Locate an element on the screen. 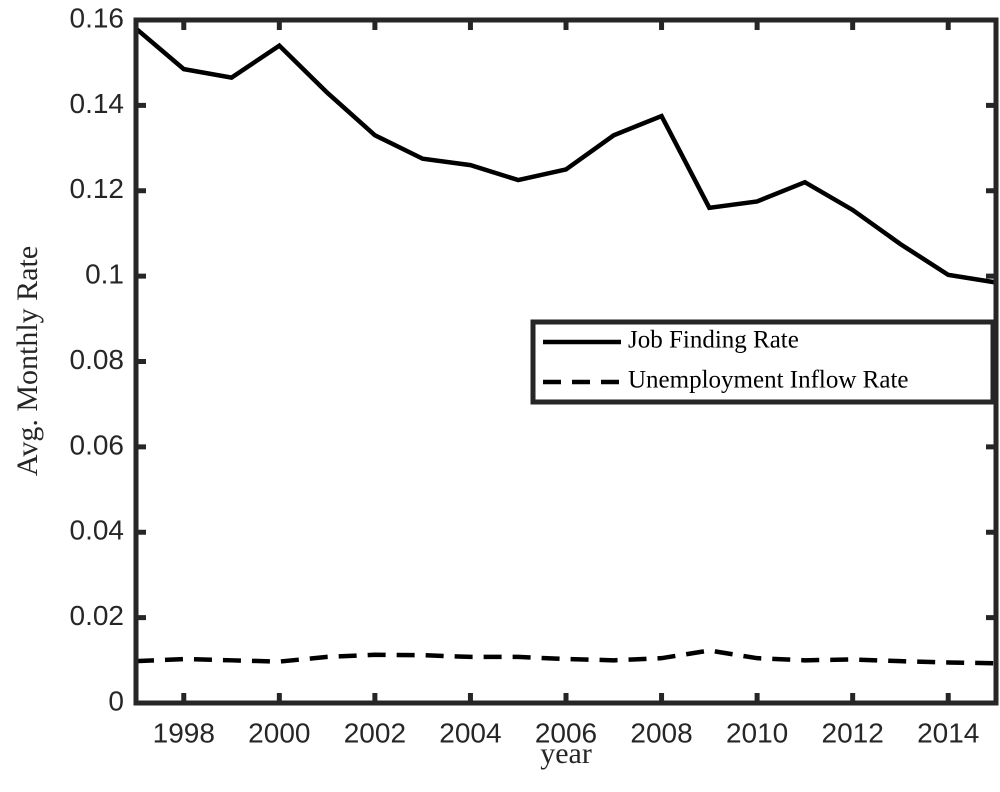  y-tick-label: 0 is located at coordinates (116, 700).